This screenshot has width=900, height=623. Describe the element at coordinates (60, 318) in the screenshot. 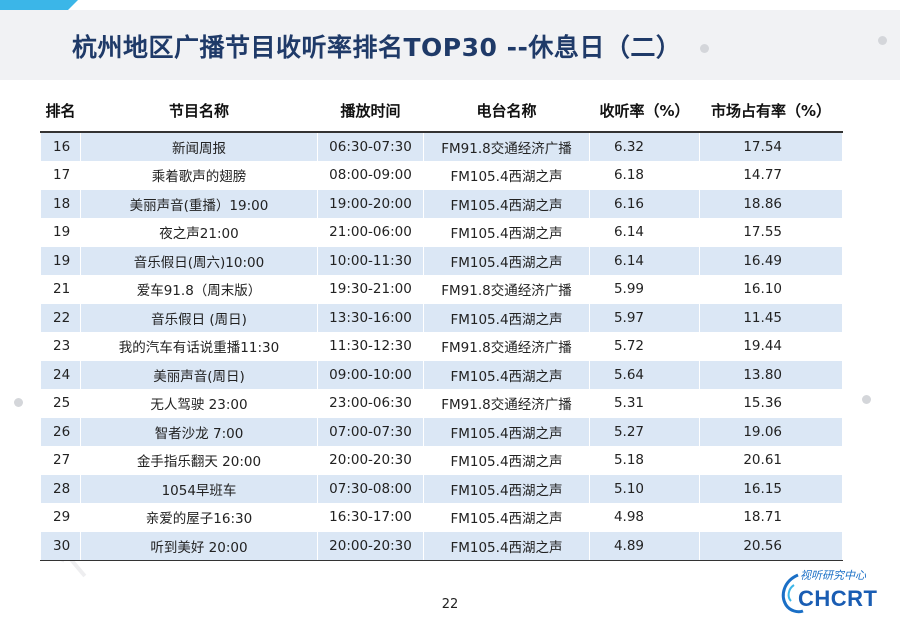

I see `table-cell: 22` at that location.